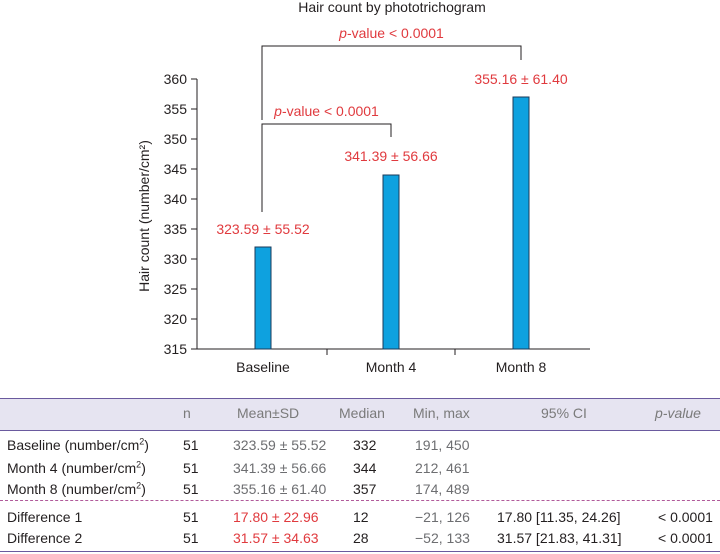  What do you see at coordinates (76, 488) in the screenshot?
I see `row-label: Month 8 (number/cm2)` at bounding box center [76, 488].